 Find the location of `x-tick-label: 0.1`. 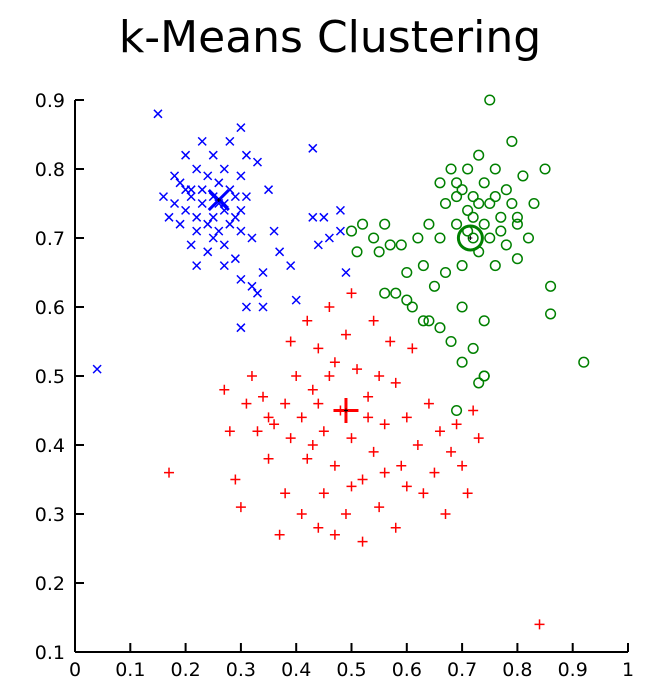

x-tick-label: 0.1 is located at coordinates (130, 670).